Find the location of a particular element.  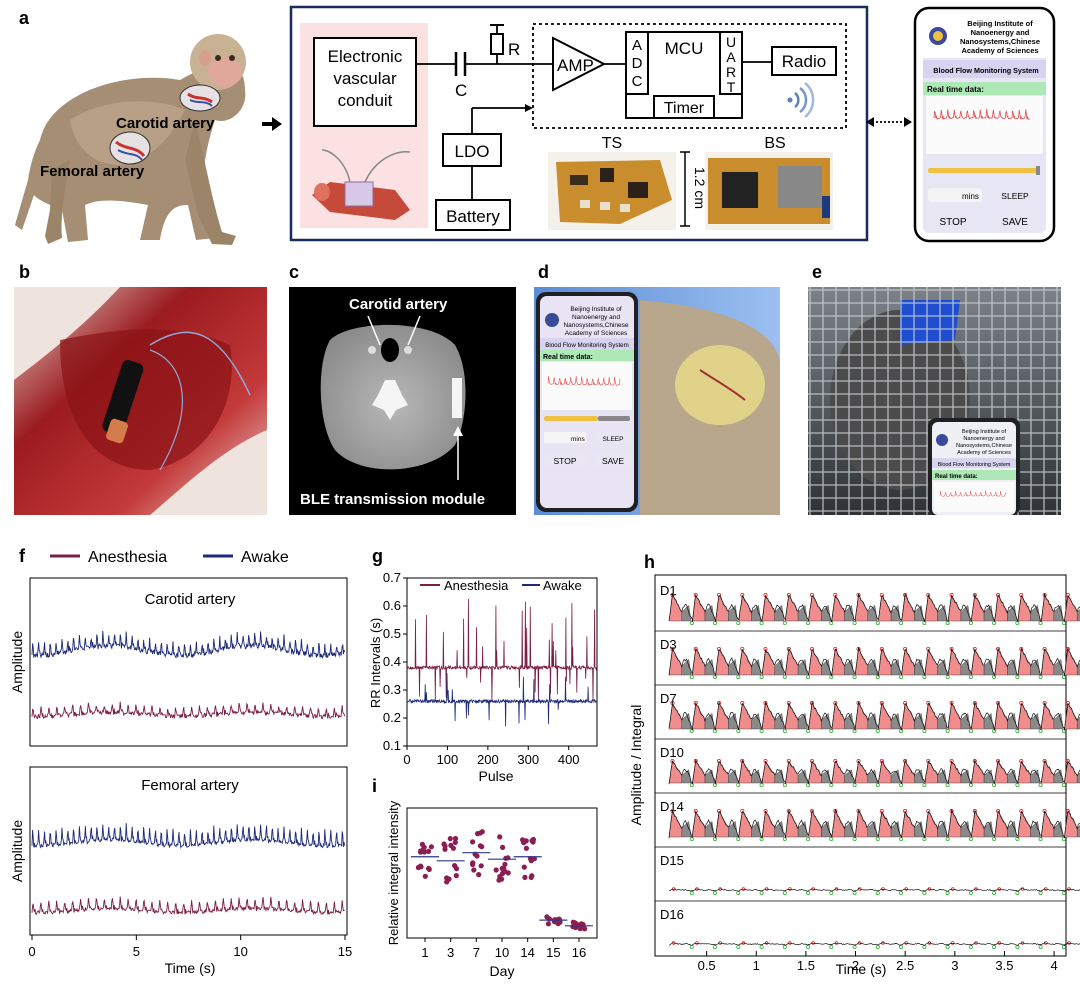

uart-letter-u: U is located at coordinates (731, 42).